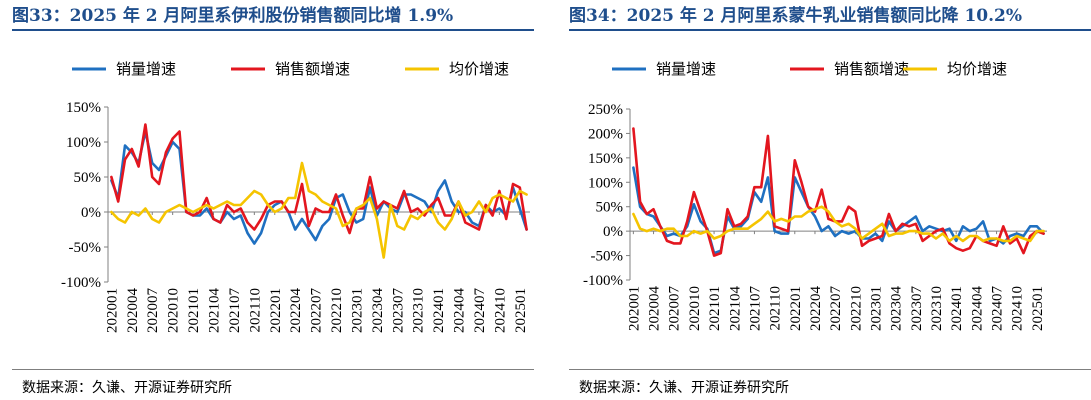 This screenshot has height=400, width=1091. Describe the element at coordinates (796, 16) in the screenshot. I see `chart-title: 图34：2025 年 2 月阿里系蒙牛乳业销售额同比降 10.2%` at that location.